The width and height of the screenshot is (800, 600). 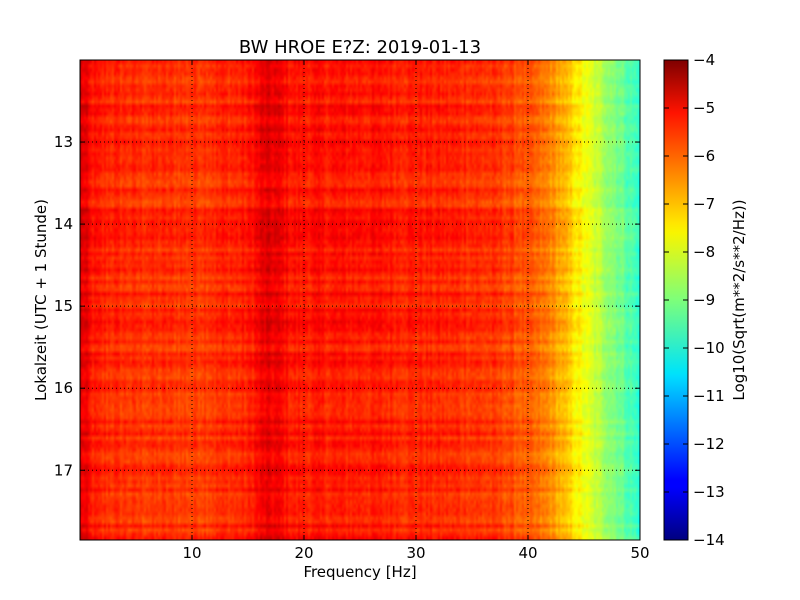 I want to click on x-tick-label: 50, so click(x=639, y=553).